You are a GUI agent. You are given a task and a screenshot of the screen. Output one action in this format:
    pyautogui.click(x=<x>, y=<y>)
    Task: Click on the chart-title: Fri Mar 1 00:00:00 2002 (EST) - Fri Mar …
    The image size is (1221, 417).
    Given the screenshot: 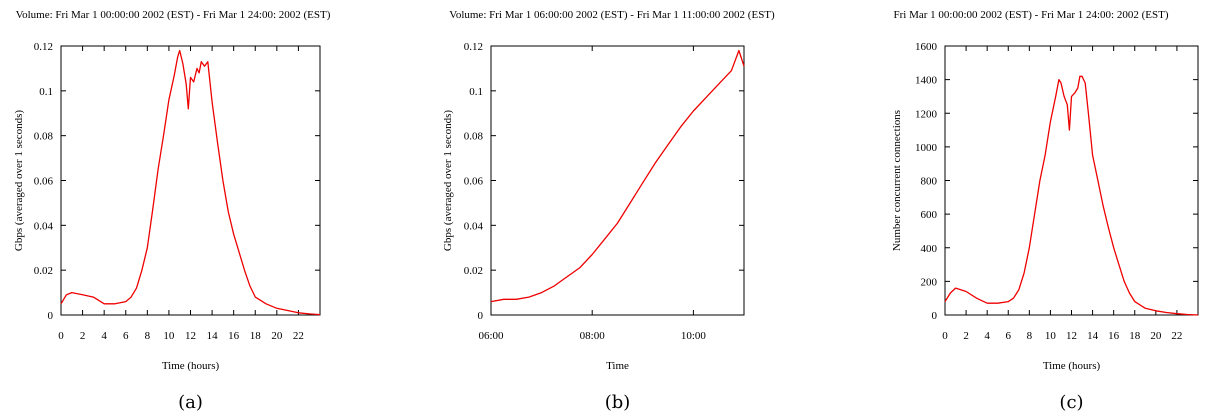 What is the action you would take?
    pyautogui.click(x=1031, y=15)
    